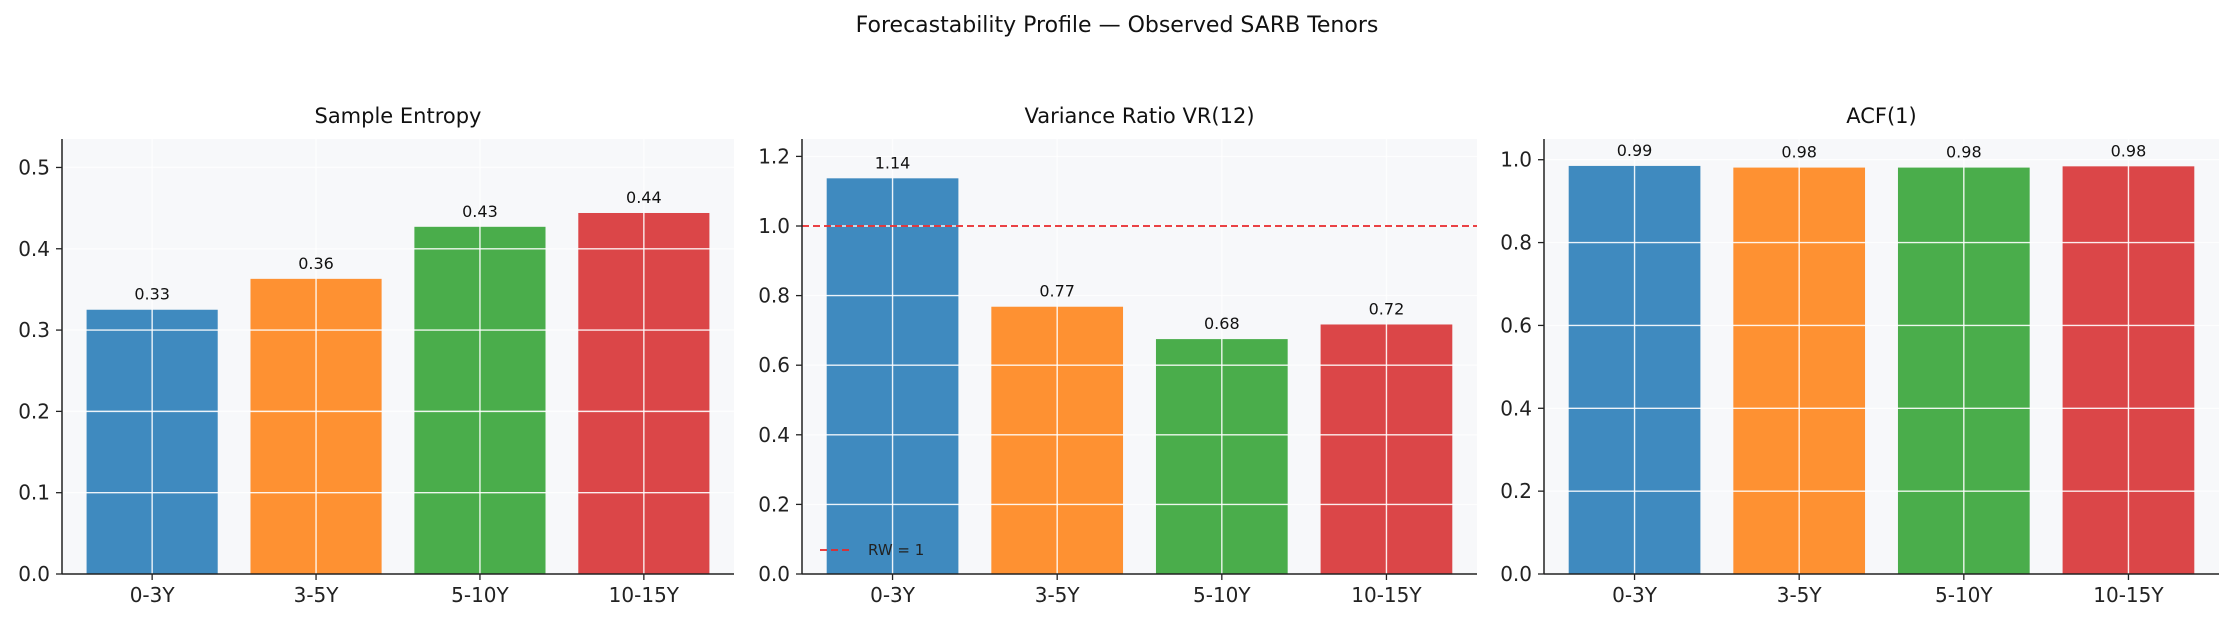  I want to click on y-tick-label: 1.2, so click(774, 156).